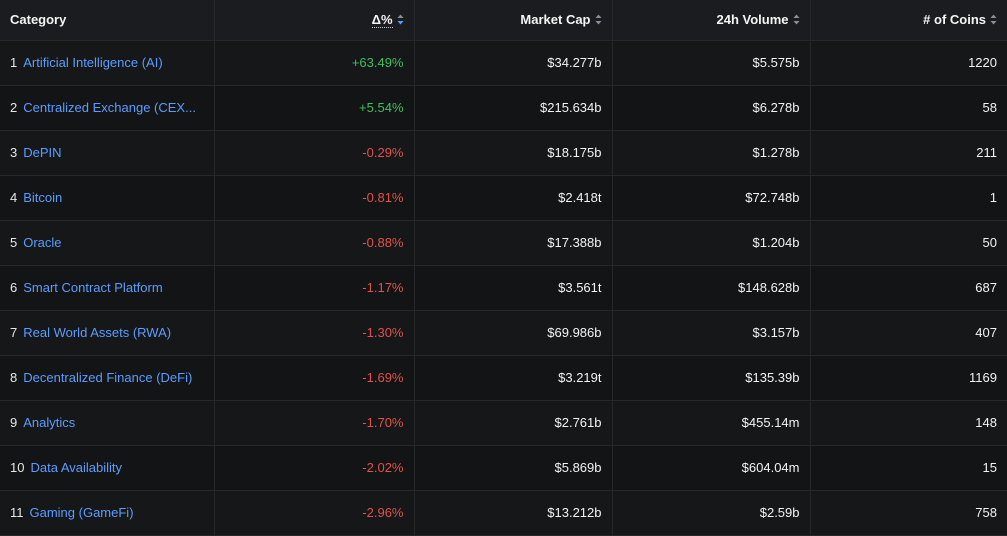  Describe the element at coordinates (42, 152) in the screenshot. I see `category-link: DePIN` at that location.